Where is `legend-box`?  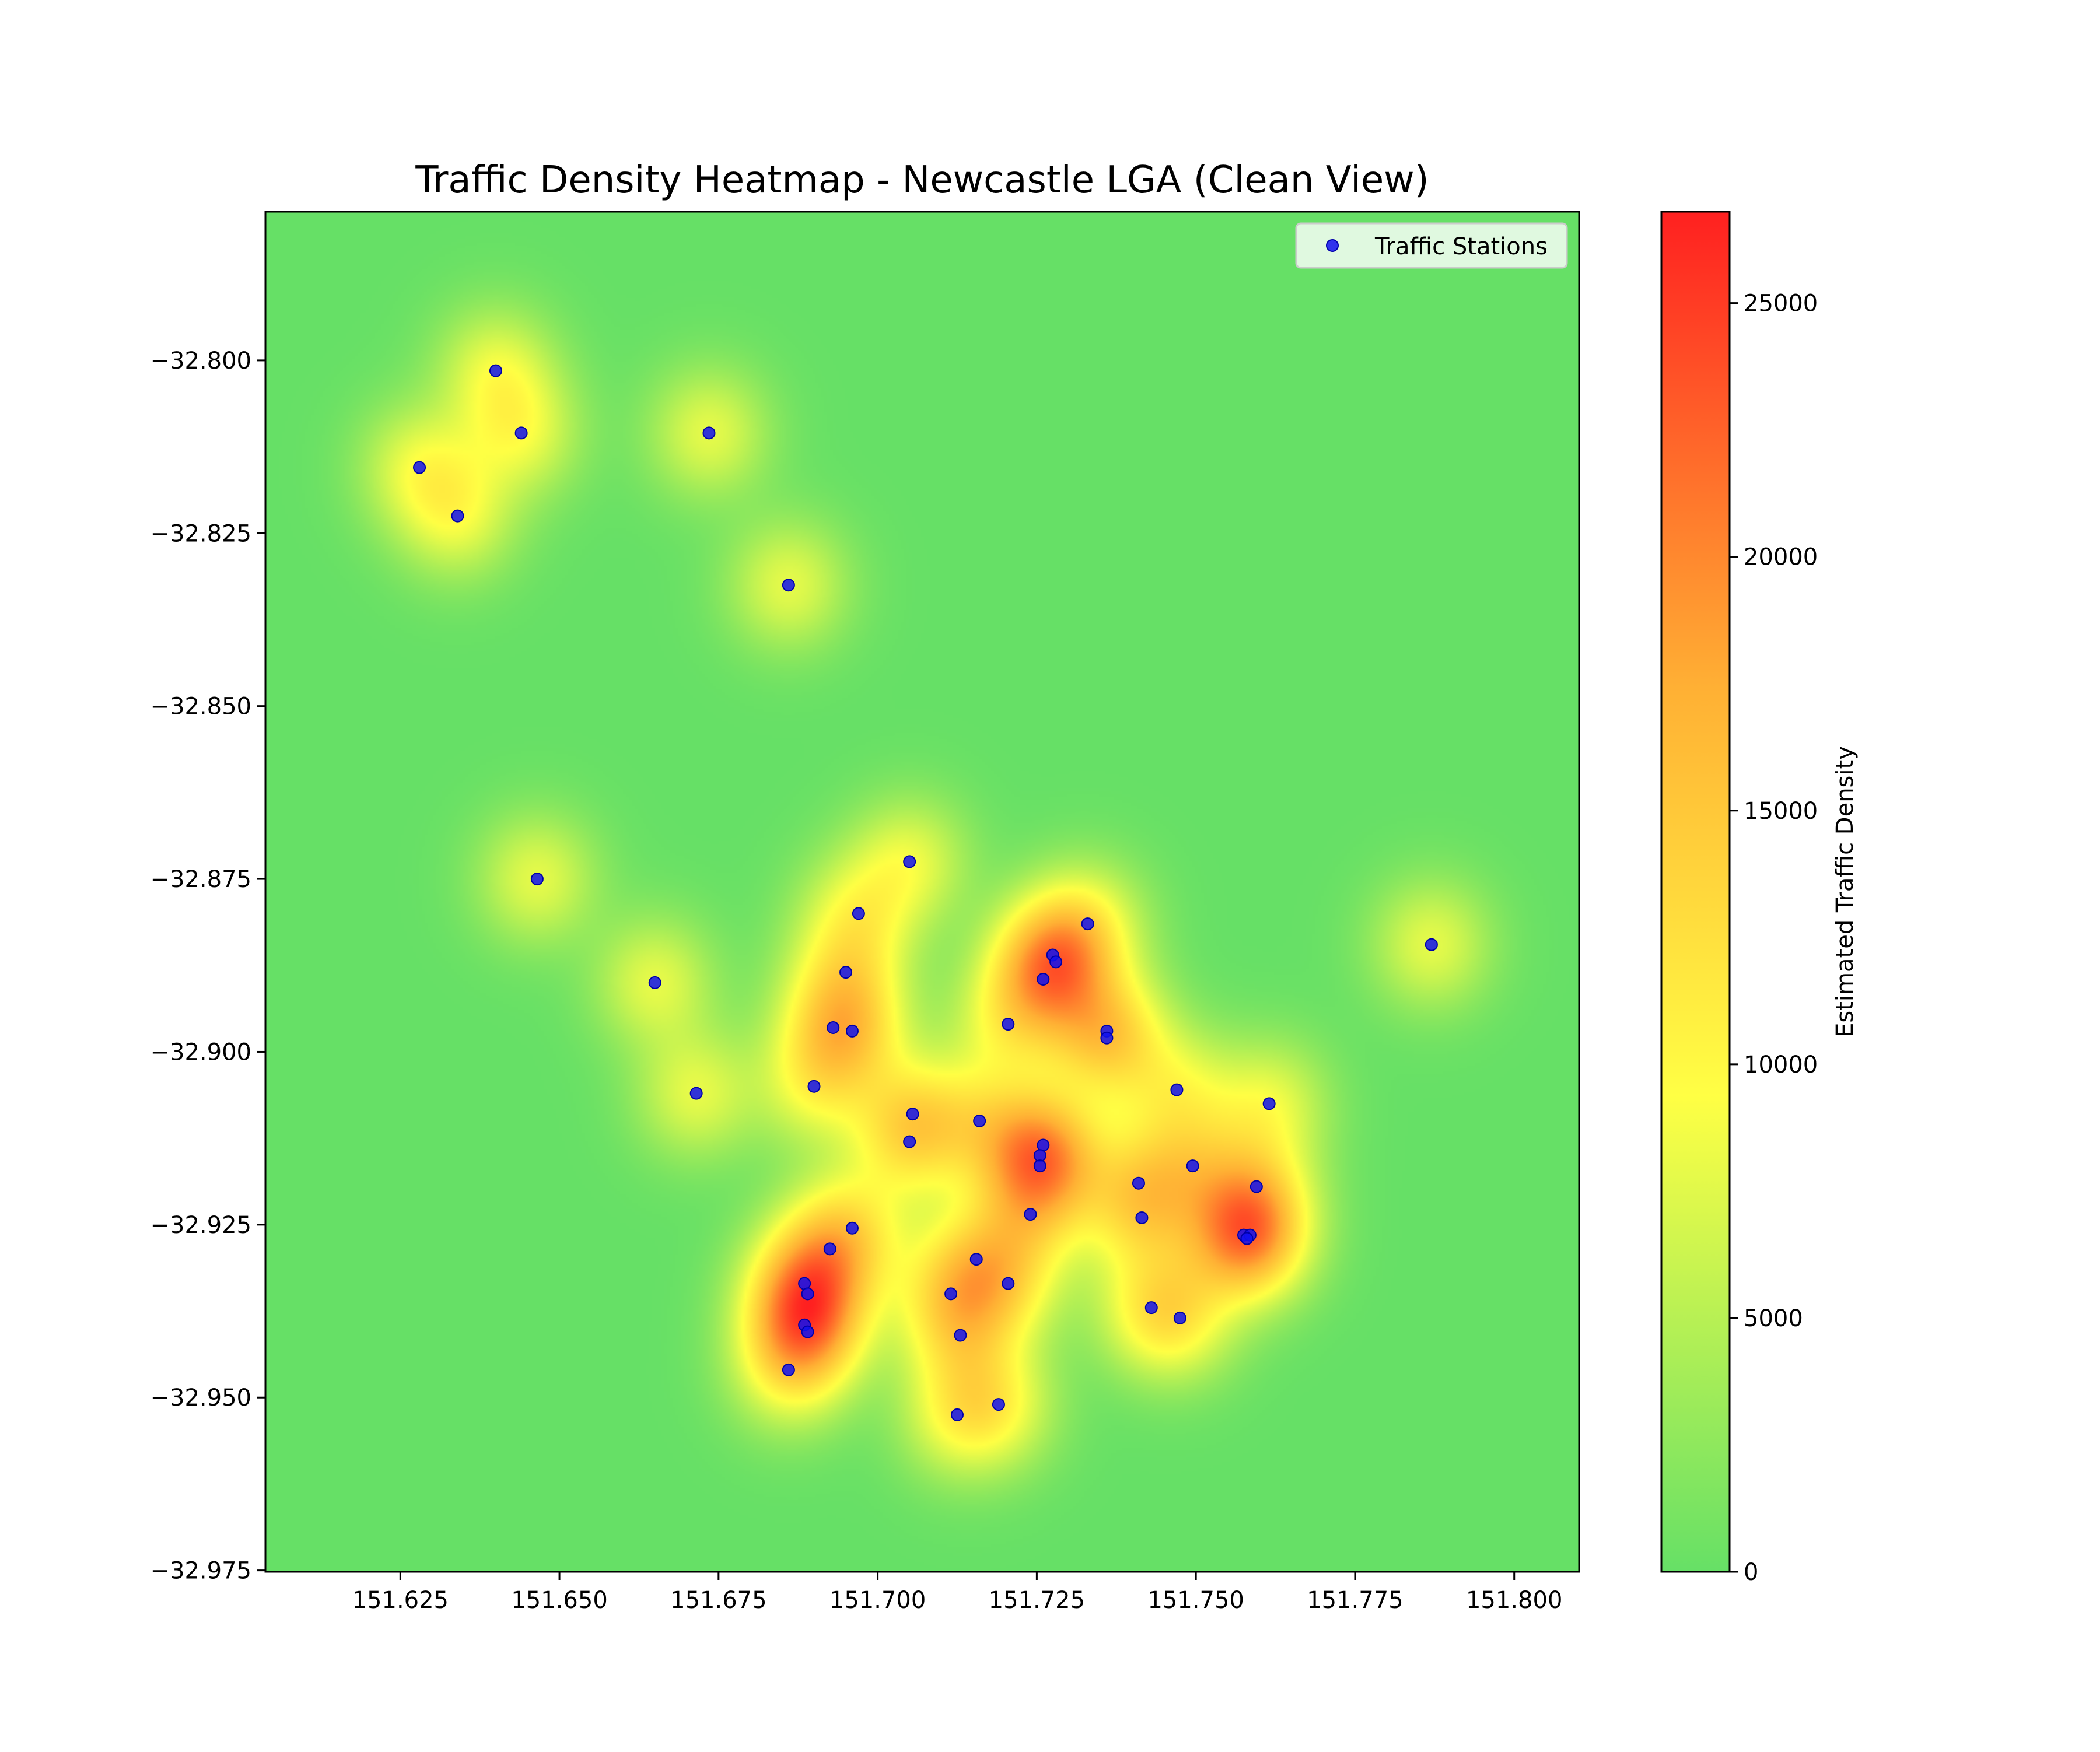 legend-box is located at coordinates (1431, 245).